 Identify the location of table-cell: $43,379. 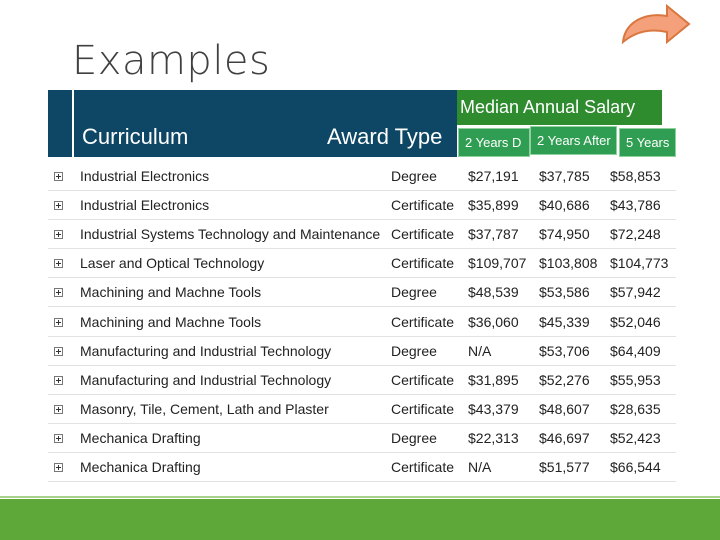
(493, 408).